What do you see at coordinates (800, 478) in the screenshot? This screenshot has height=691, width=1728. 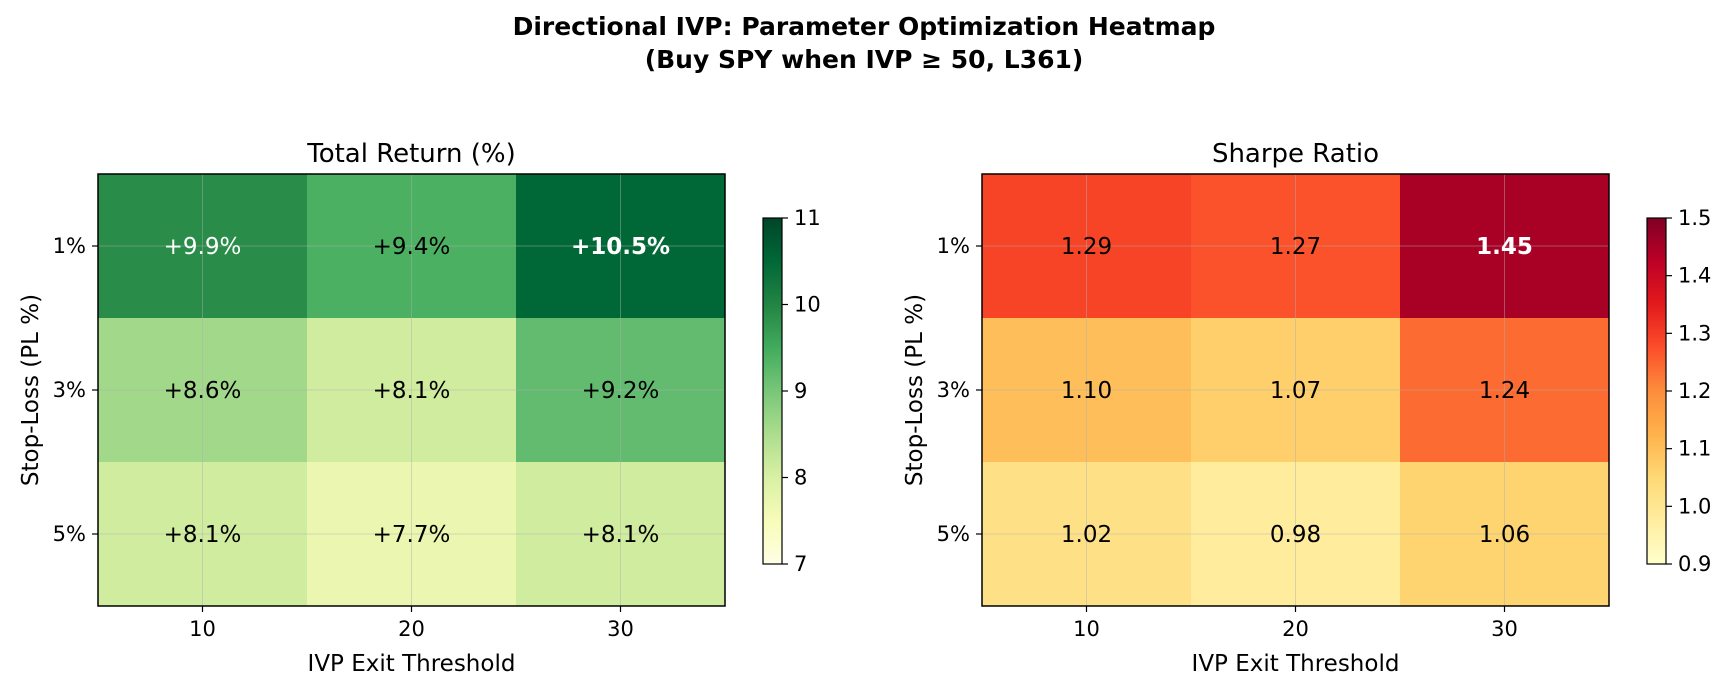 I see `colorbar-tick-label: 8` at bounding box center [800, 478].